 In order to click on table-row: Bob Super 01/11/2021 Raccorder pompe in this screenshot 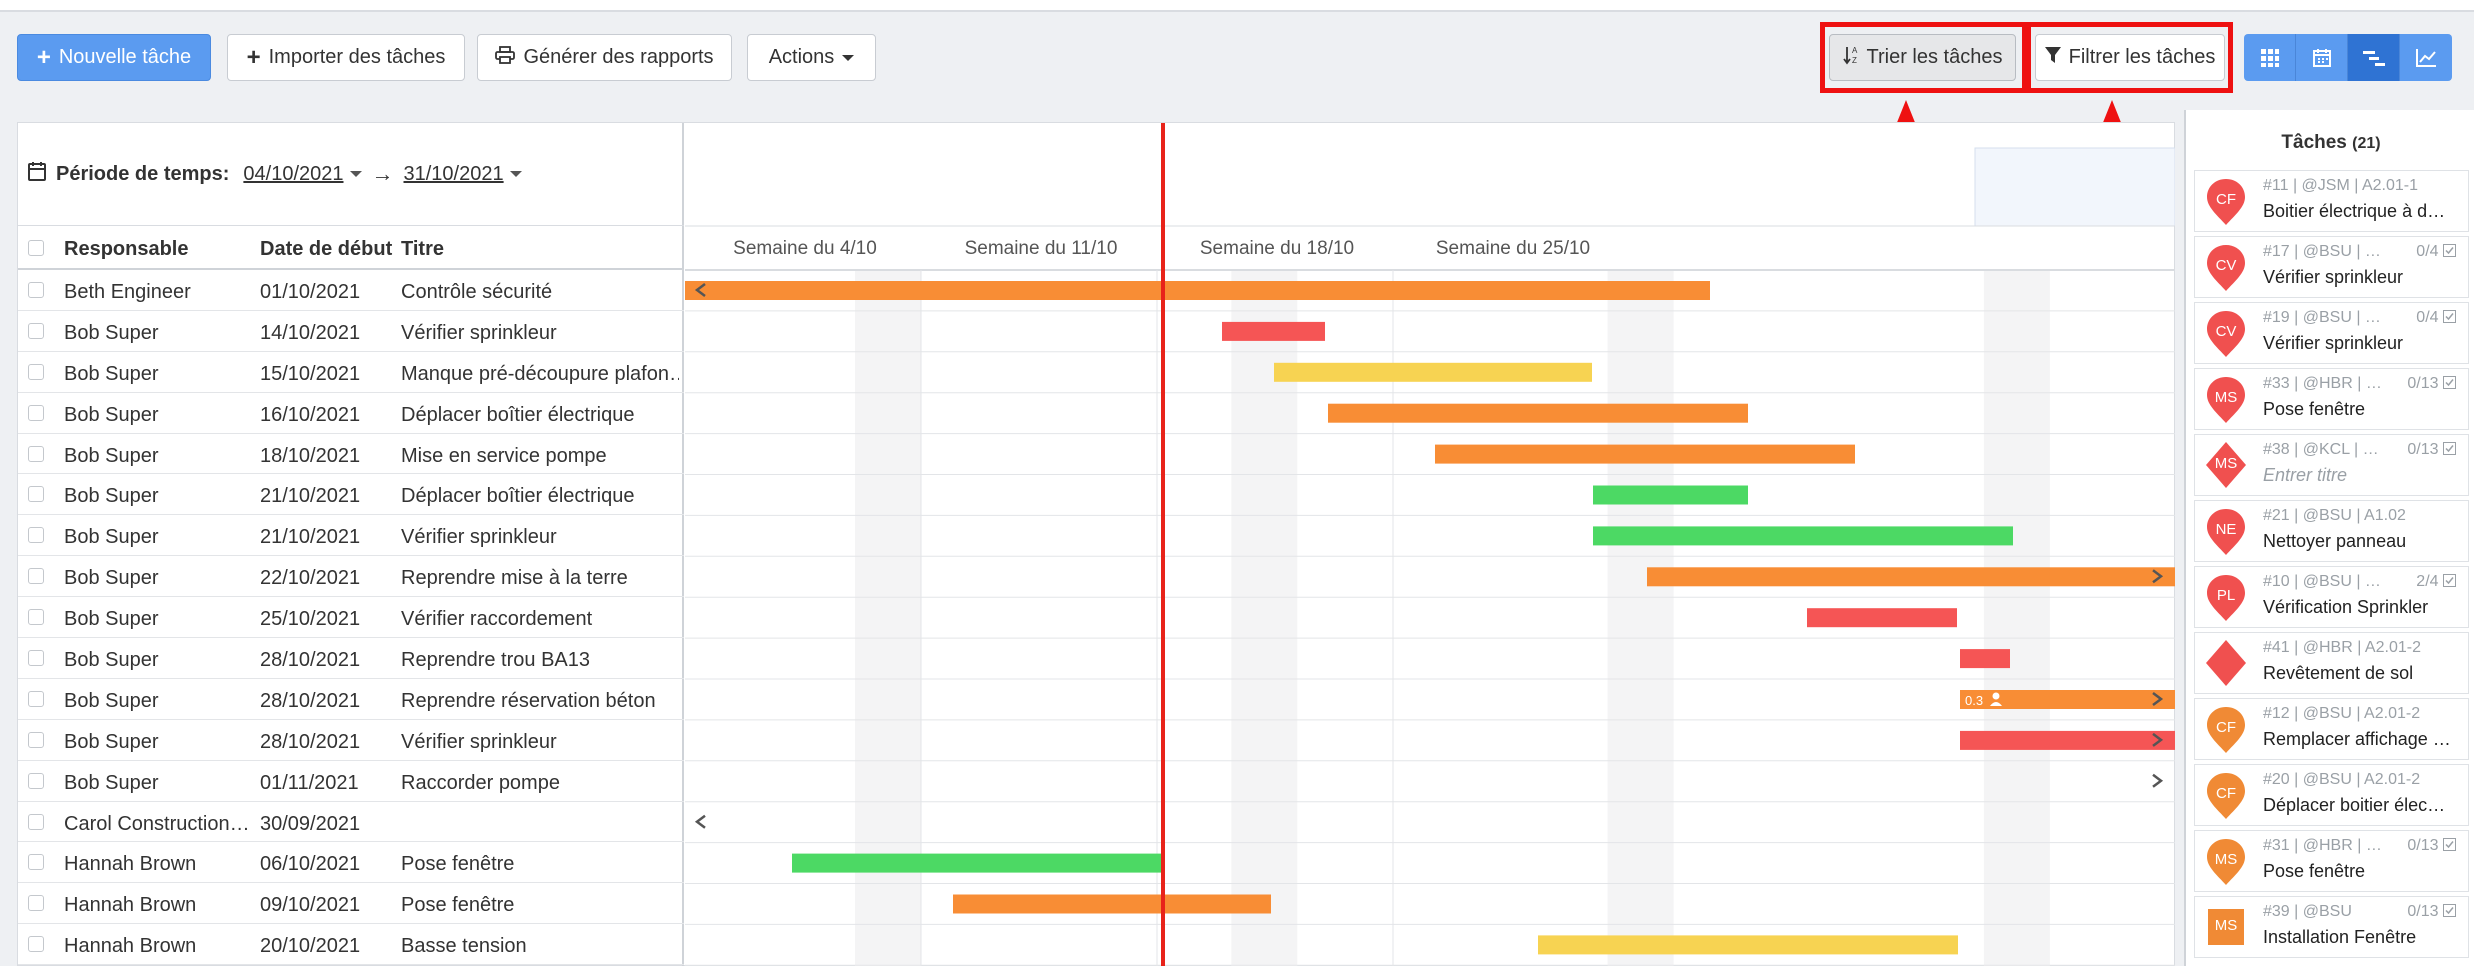, I will do `click(351, 781)`.